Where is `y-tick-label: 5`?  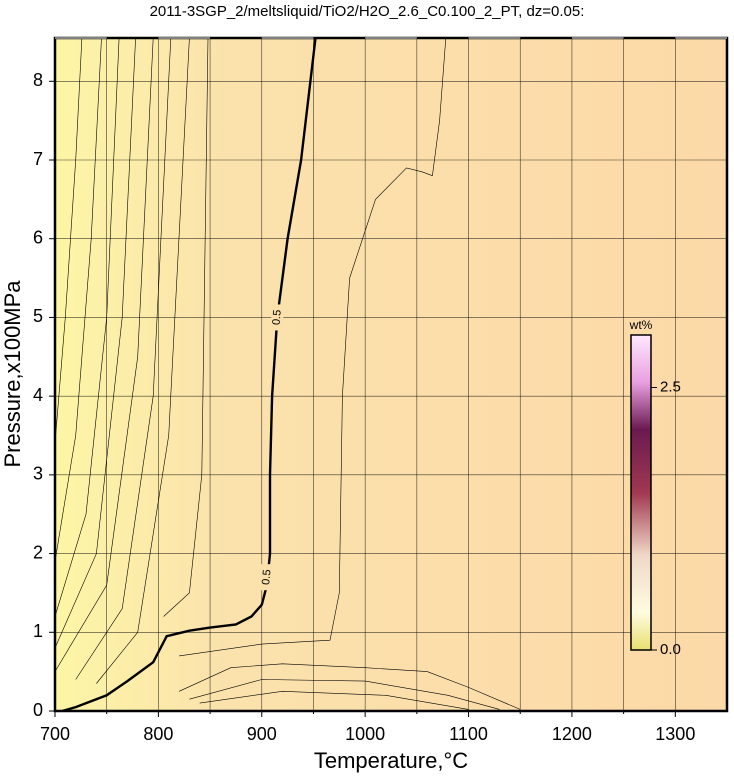
y-tick-label: 5 is located at coordinates (38, 316).